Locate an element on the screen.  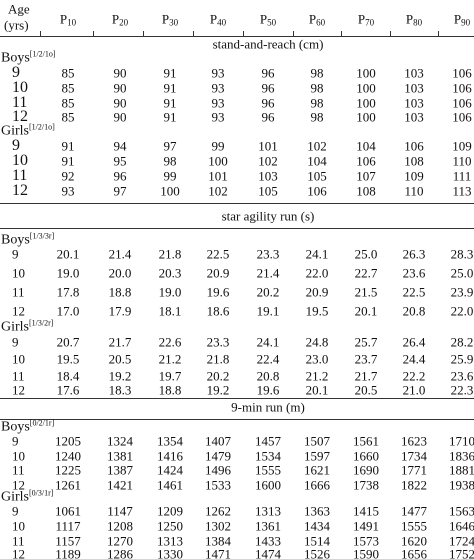
value-cell: 1477 is located at coordinates (414, 511).